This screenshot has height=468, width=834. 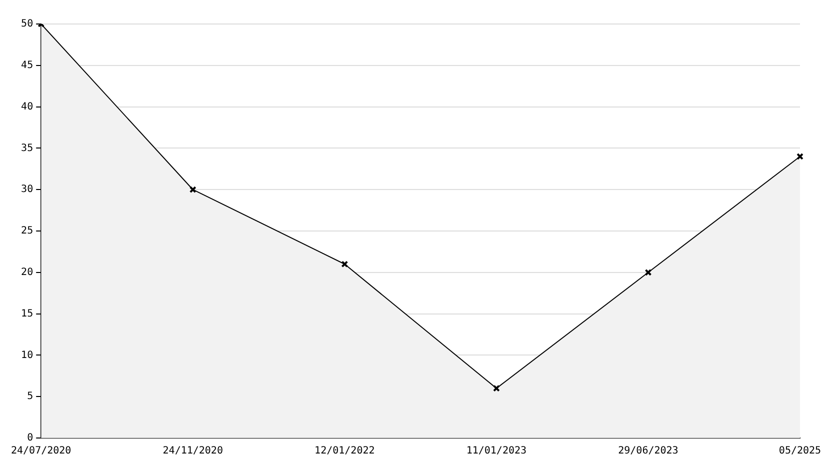 What do you see at coordinates (27, 190) in the screenshot?
I see `y-tick-label: 30` at bounding box center [27, 190].